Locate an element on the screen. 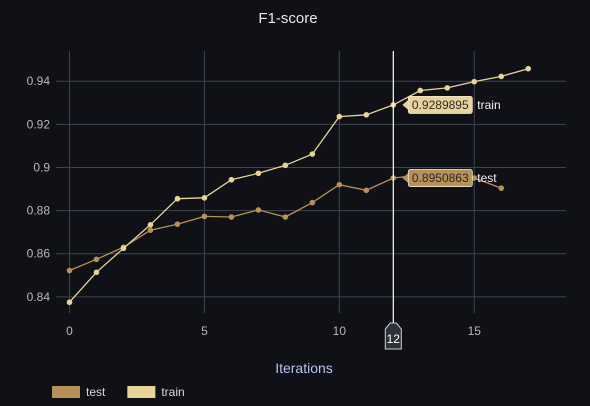 The width and height of the screenshot is (590, 406). y-tick-label: 0.92 is located at coordinates (39, 124).